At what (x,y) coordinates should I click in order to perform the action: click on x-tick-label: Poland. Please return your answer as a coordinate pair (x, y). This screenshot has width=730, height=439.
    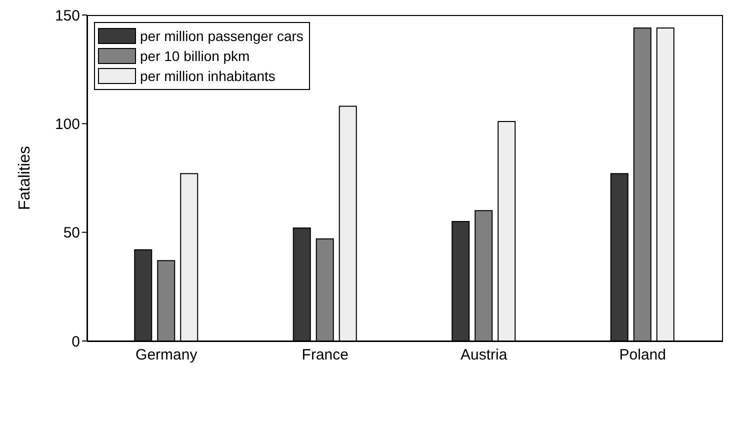
    Looking at the image, I should click on (642, 355).